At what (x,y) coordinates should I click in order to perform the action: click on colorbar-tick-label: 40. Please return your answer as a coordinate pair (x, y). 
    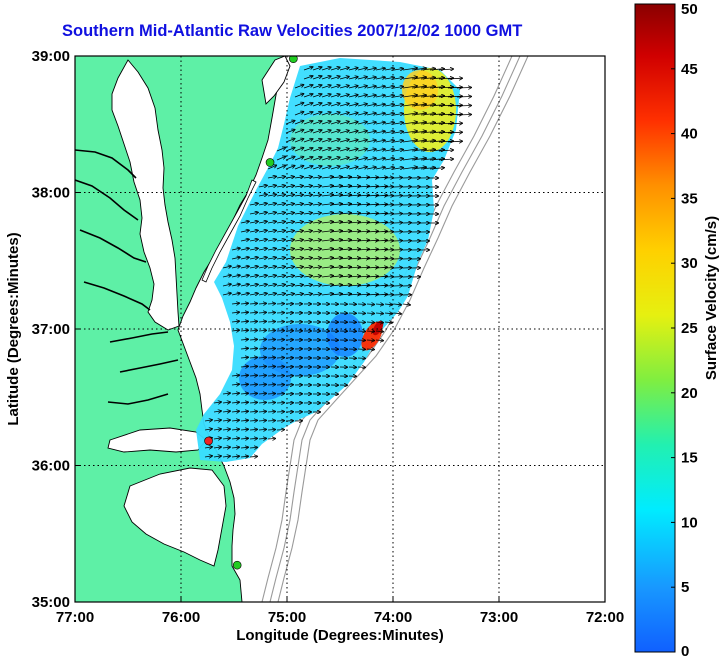
    Looking at the image, I should click on (689, 134).